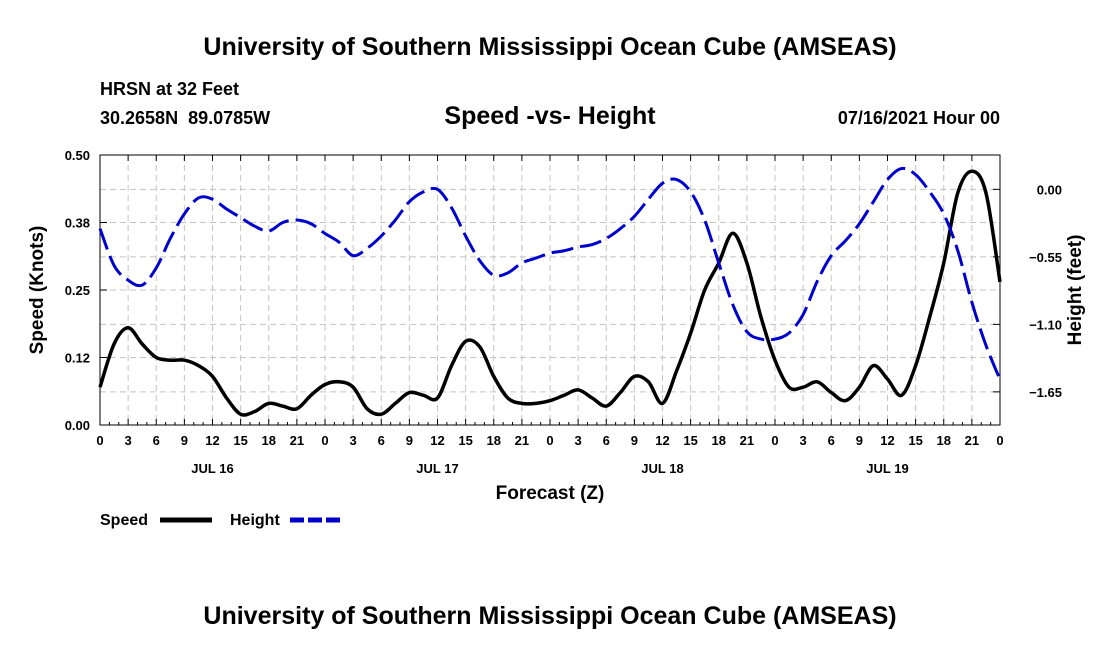  Describe the element at coordinates (1045, 324) in the screenshot. I see `y-right-tick-label: −1.10` at that location.